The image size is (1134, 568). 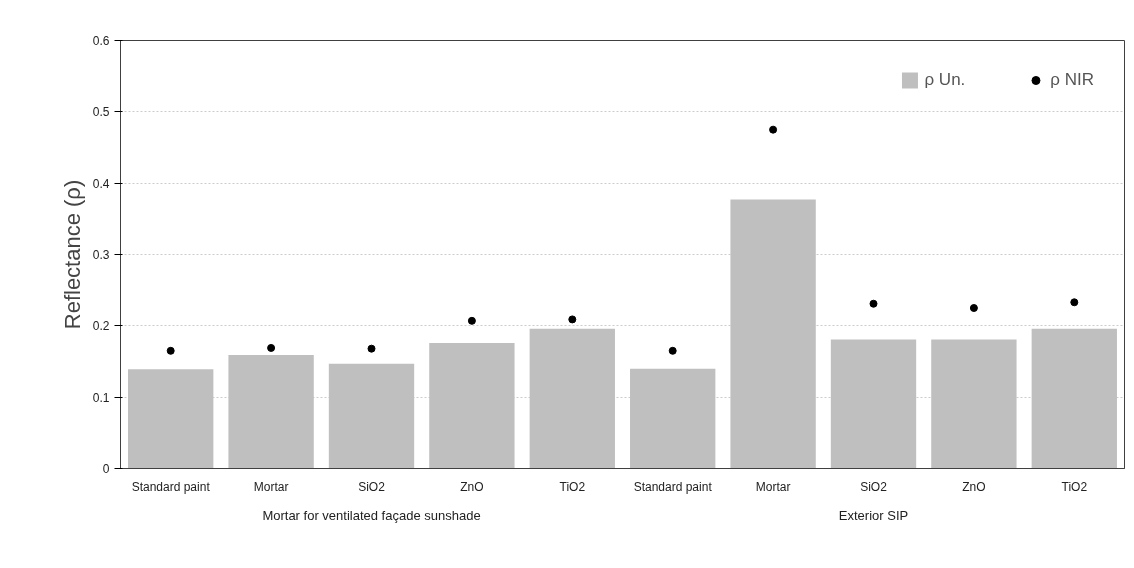 I want to click on y-tick-label: 0.2, so click(x=101, y=326).